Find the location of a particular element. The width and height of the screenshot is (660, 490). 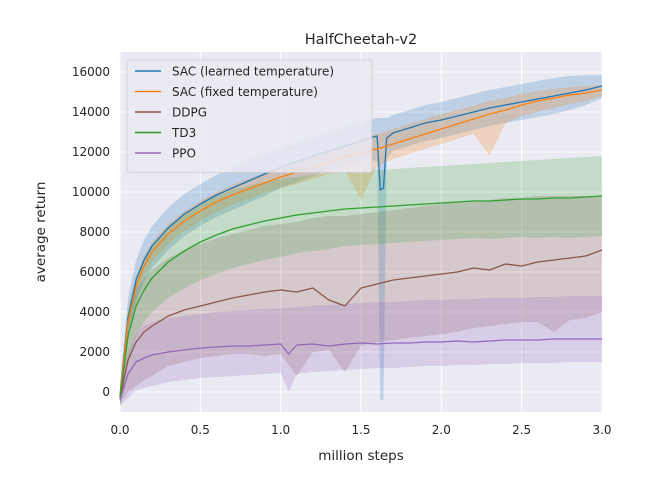

y-tick-label: 8000 is located at coordinates (94, 232).